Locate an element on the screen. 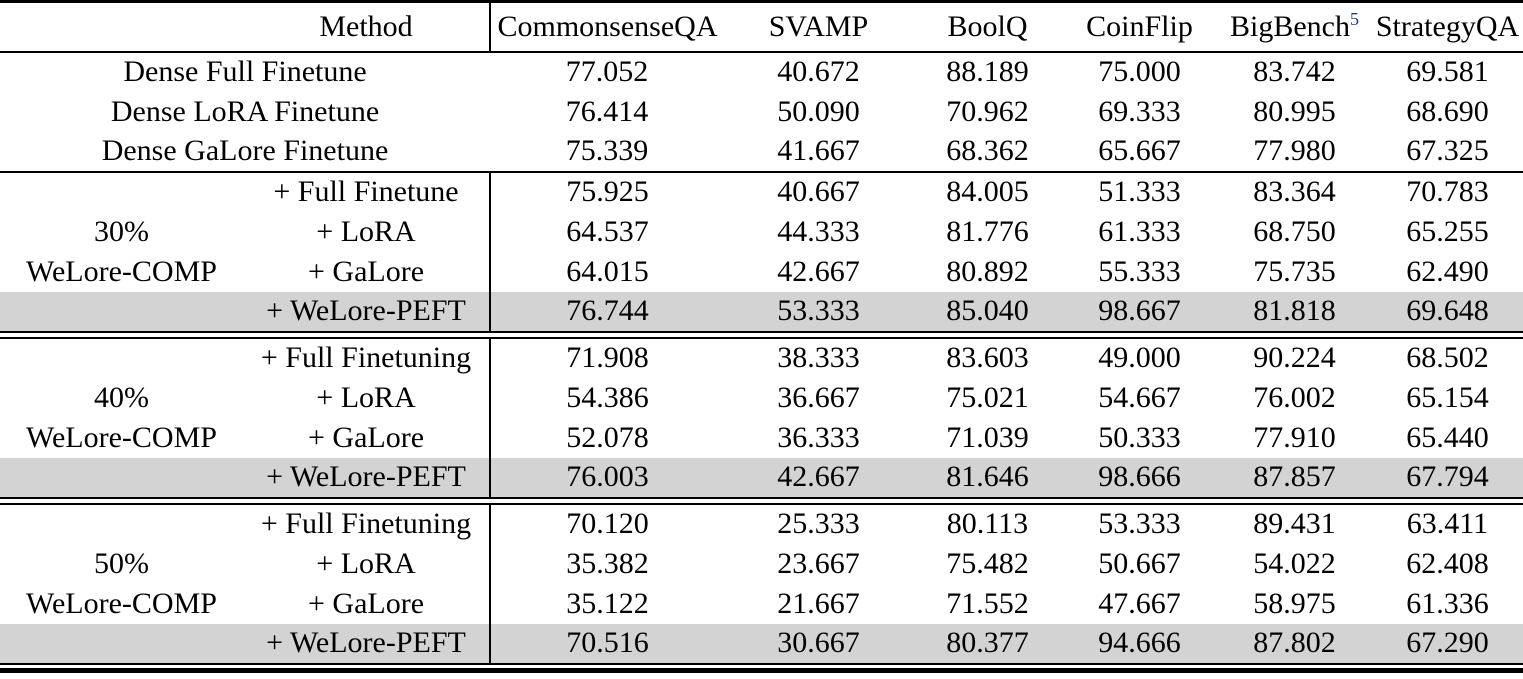 The image size is (1523, 679). cell-value: 98.666 is located at coordinates (1139, 477).